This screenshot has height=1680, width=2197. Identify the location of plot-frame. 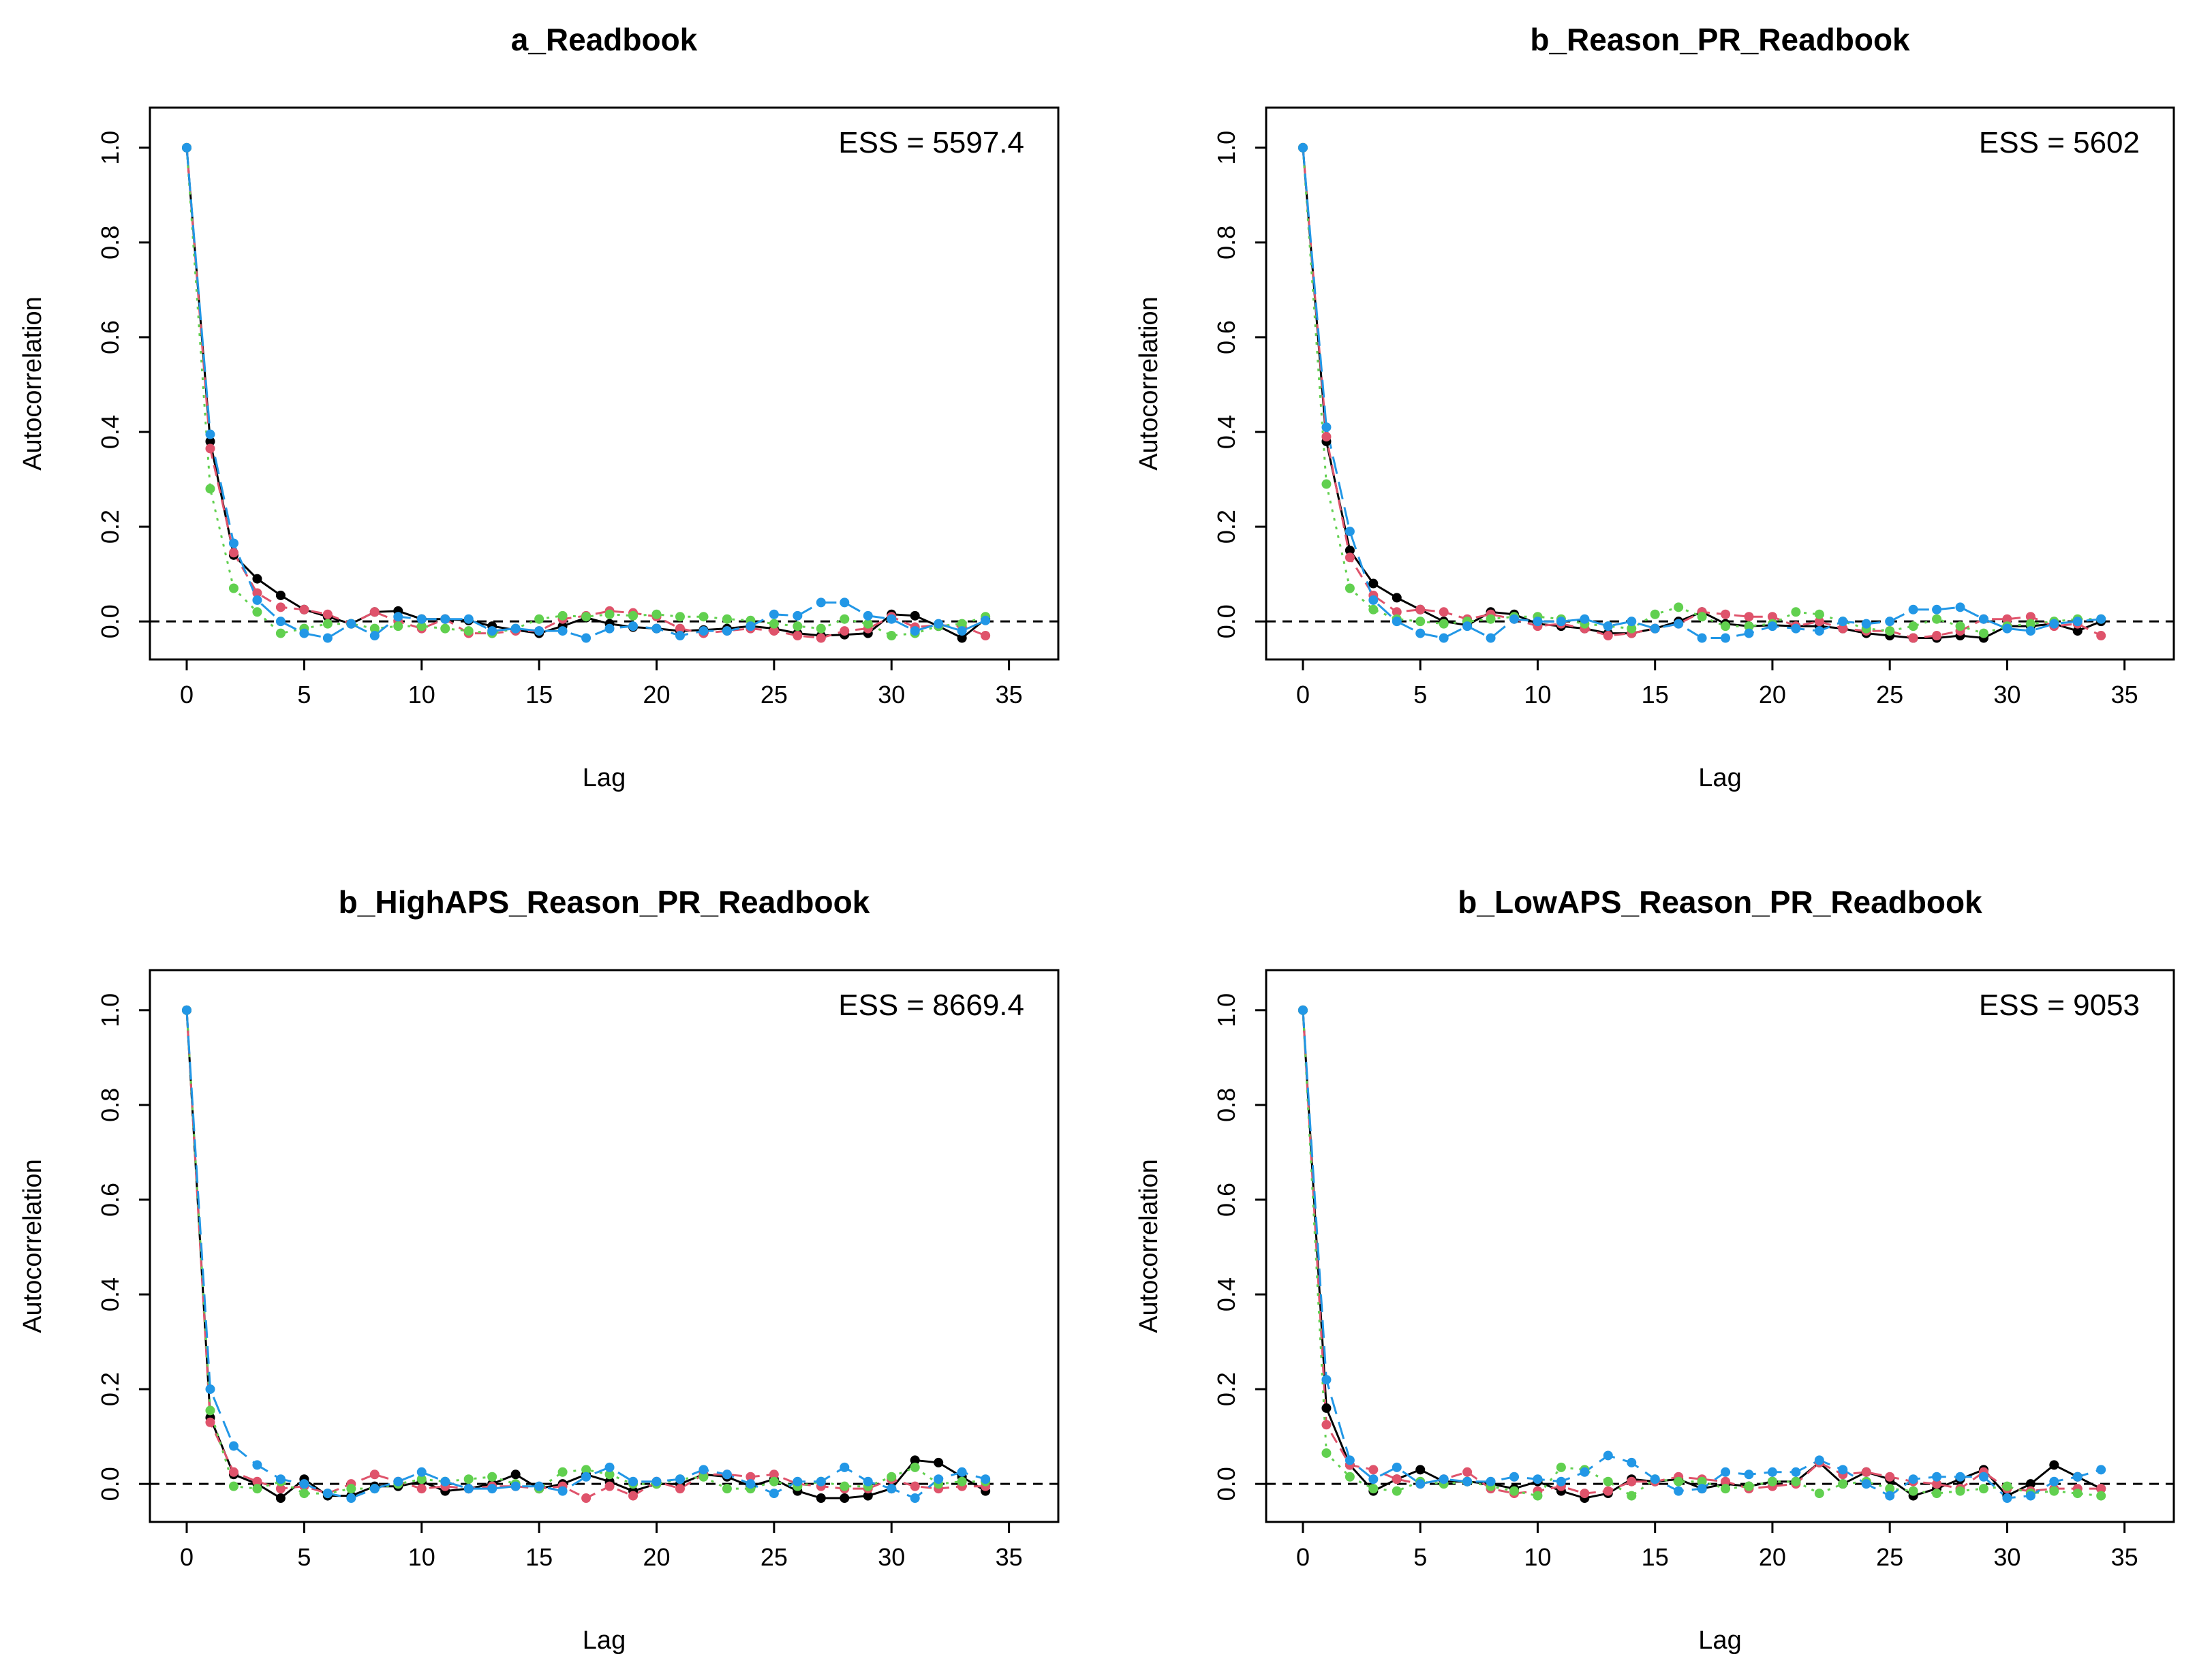
(1720, 383).